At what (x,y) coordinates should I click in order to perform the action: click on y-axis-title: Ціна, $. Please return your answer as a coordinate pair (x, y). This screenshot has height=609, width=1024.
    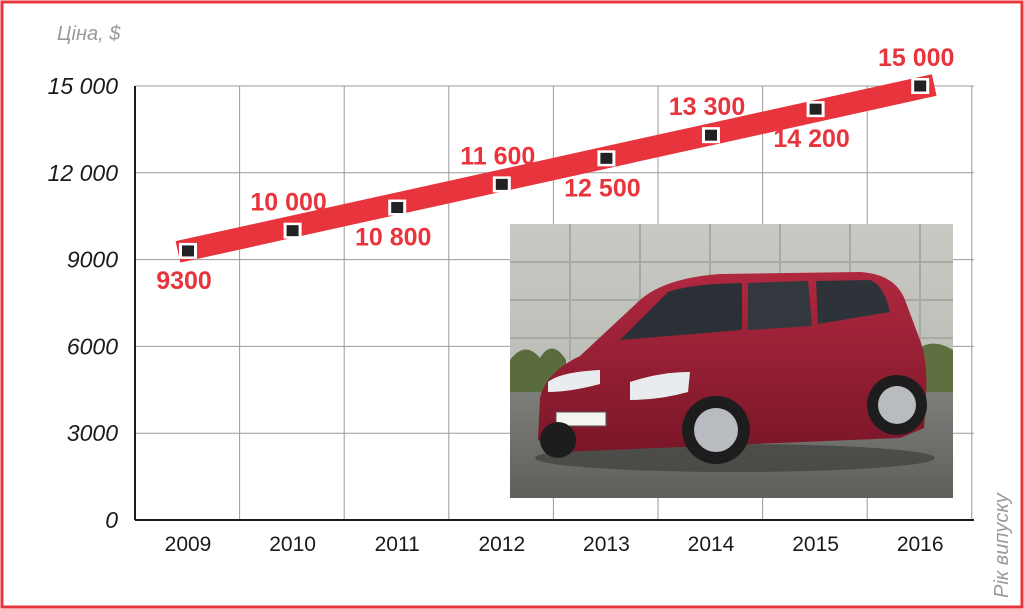
    Looking at the image, I should click on (89, 34).